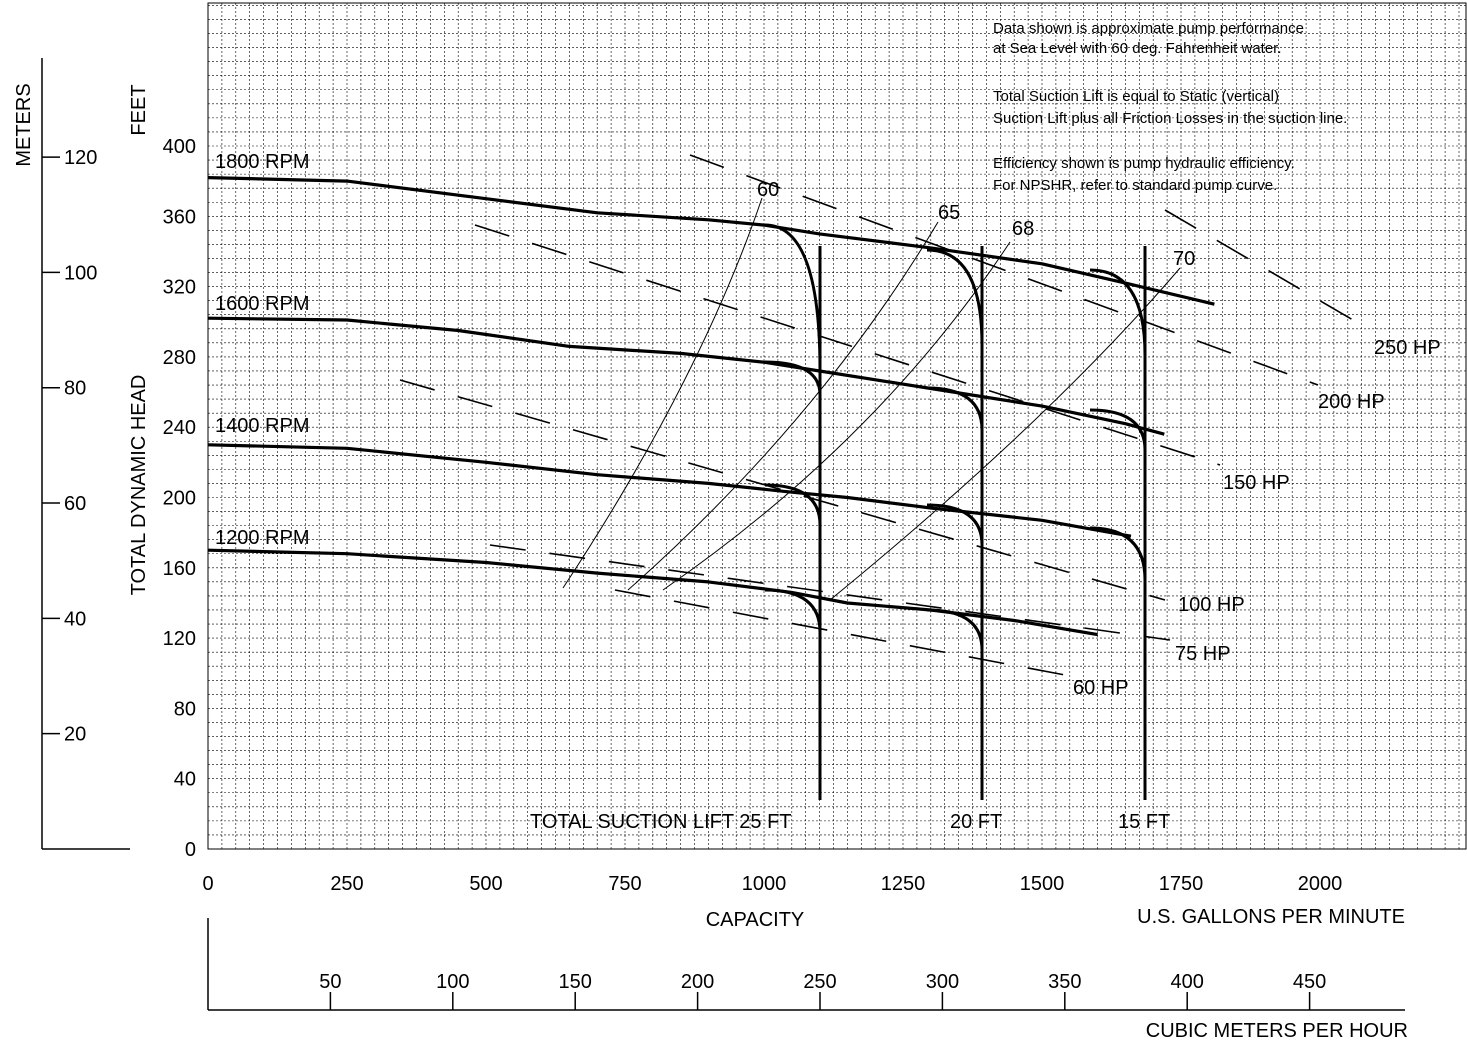 This screenshot has width=1467, height=1048. Describe the element at coordinates (179, 428) in the screenshot. I see `y-tick-label: 240` at that location.